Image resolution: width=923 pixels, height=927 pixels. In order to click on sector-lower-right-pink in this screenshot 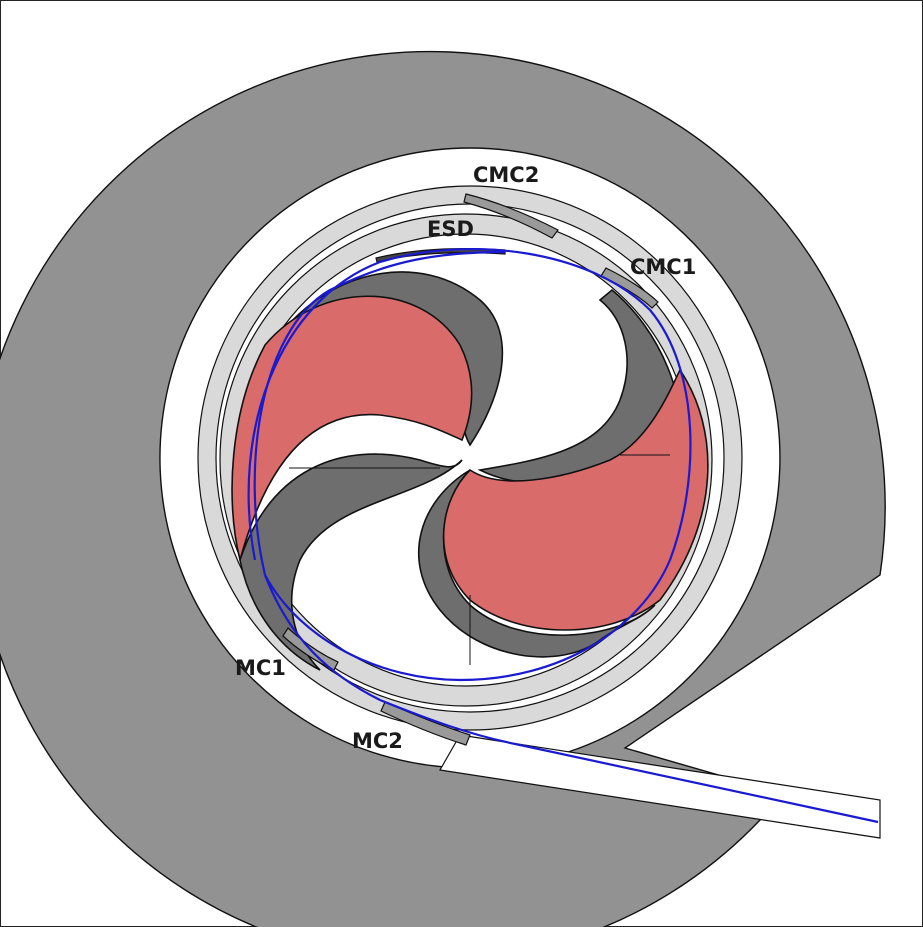, I will do `click(575, 499)`.